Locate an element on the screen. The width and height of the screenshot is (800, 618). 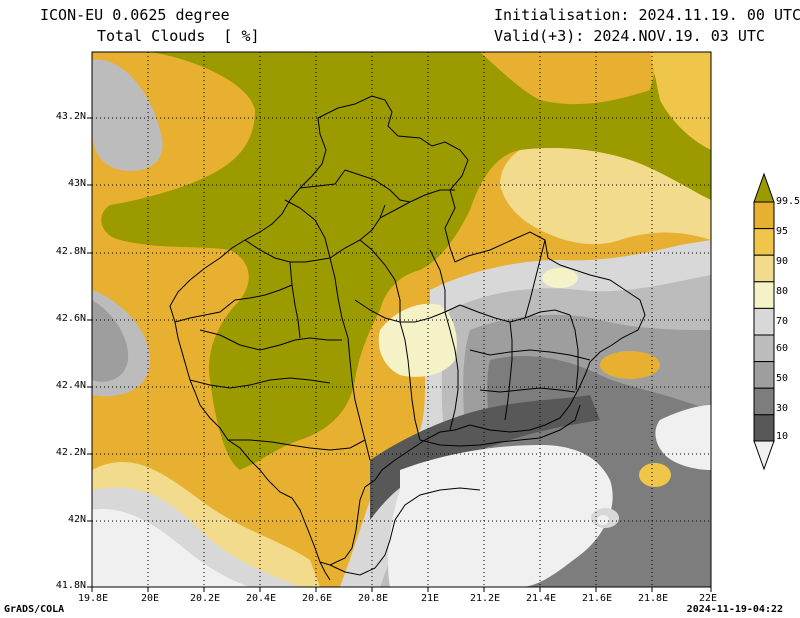
legend-label-50: 50 is located at coordinates (782, 378).